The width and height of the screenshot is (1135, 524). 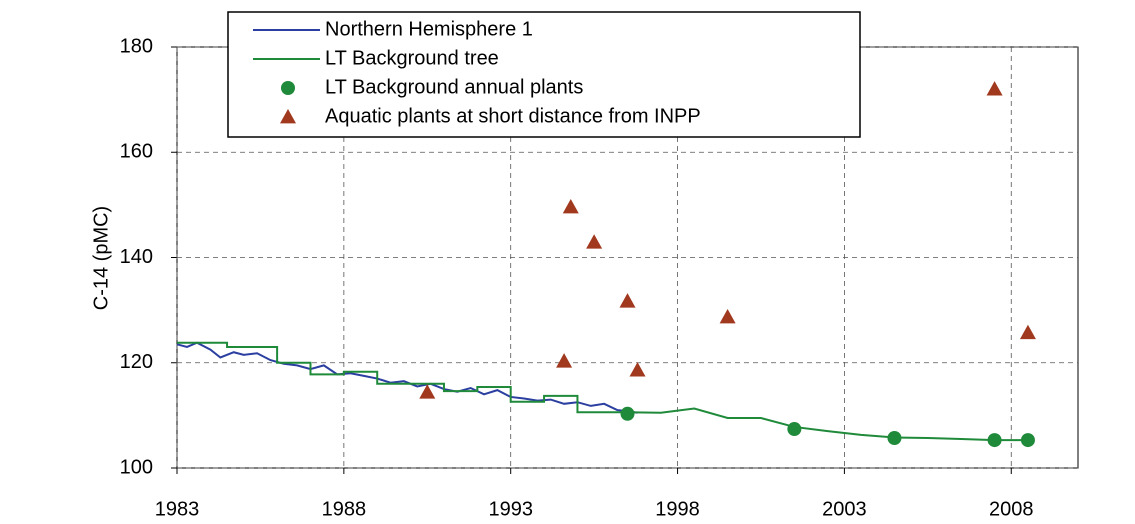 What do you see at coordinates (136, 362) in the screenshot?
I see `y-tick-label: 120` at bounding box center [136, 362].